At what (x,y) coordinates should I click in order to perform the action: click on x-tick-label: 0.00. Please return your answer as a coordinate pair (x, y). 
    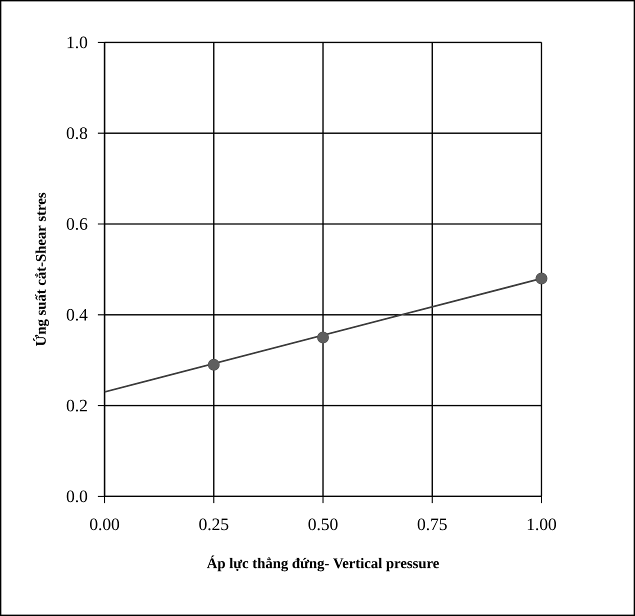
    Looking at the image, I should click on (105, 524).